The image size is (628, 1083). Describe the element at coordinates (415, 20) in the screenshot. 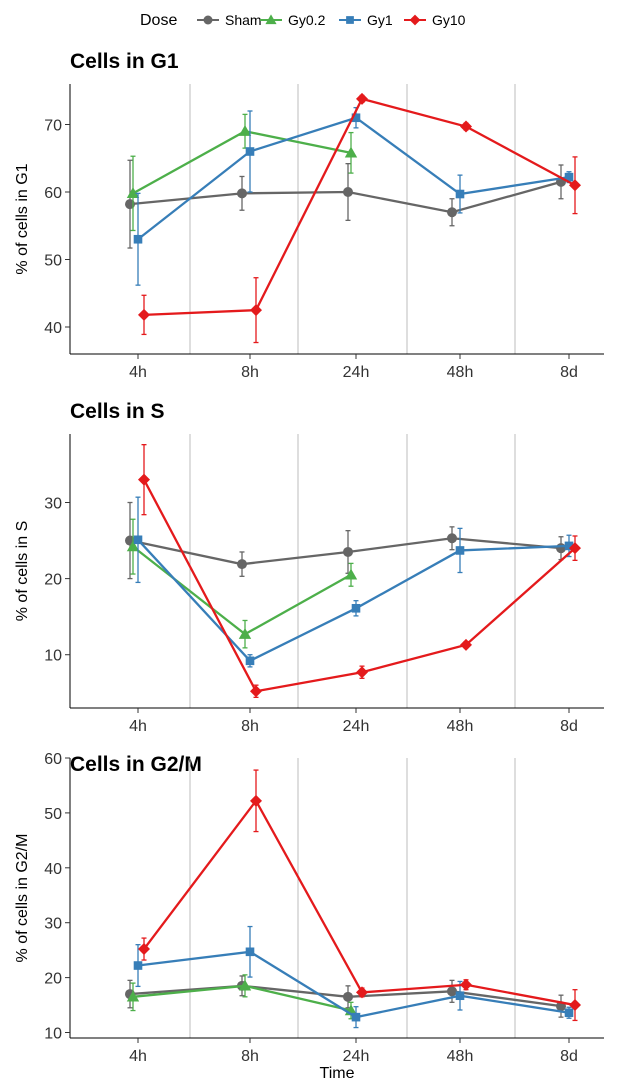

I see `legend-marker-diamond` at that location.